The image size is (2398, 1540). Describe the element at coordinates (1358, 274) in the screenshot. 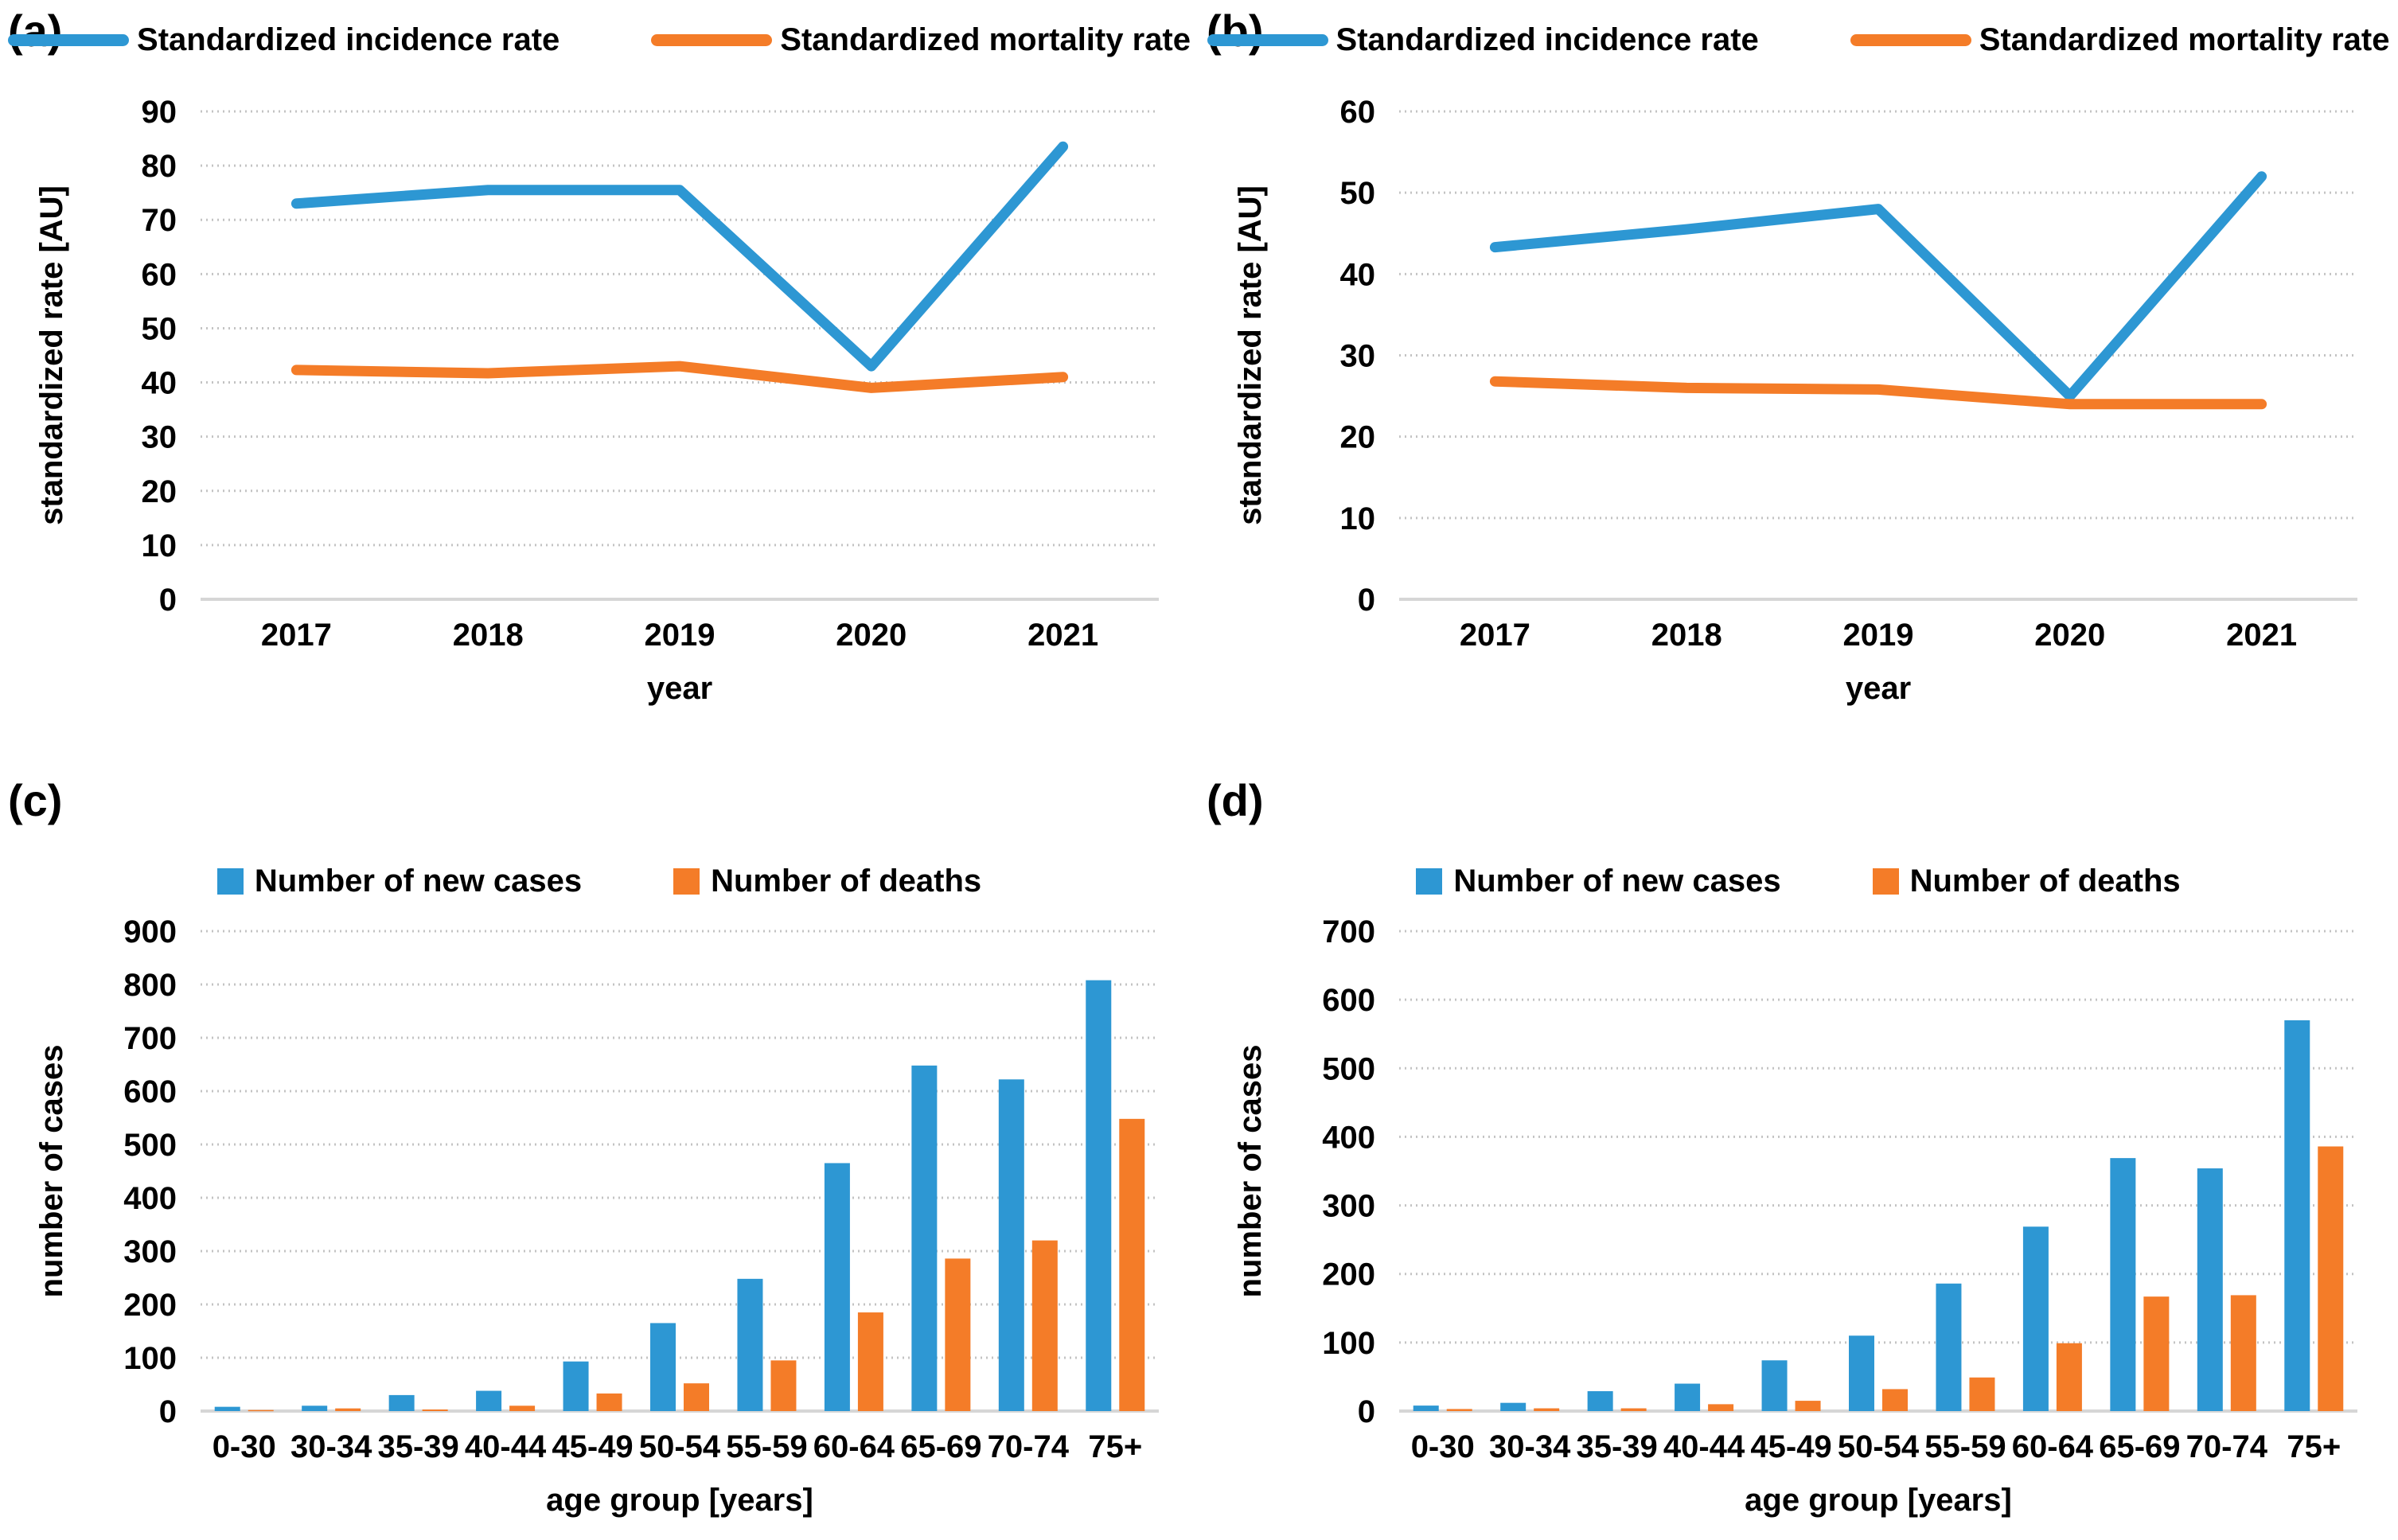

I see `y-tick-40: 40` at that location.